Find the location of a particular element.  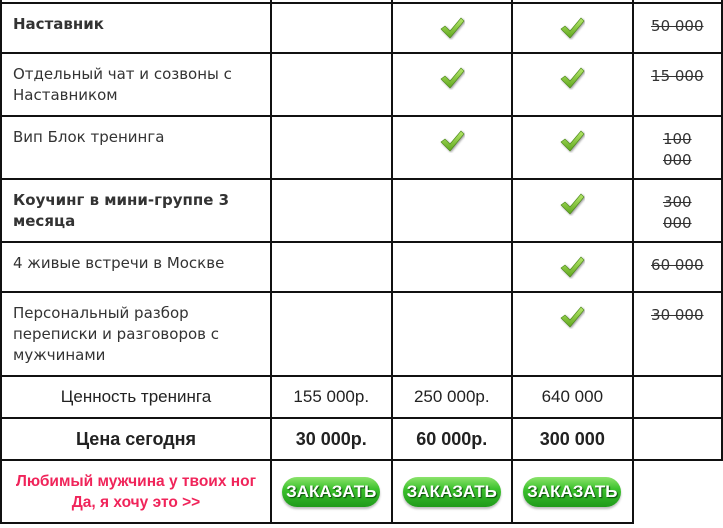

plan-2-value: 250 000р. is located at coordinates (452, 397).